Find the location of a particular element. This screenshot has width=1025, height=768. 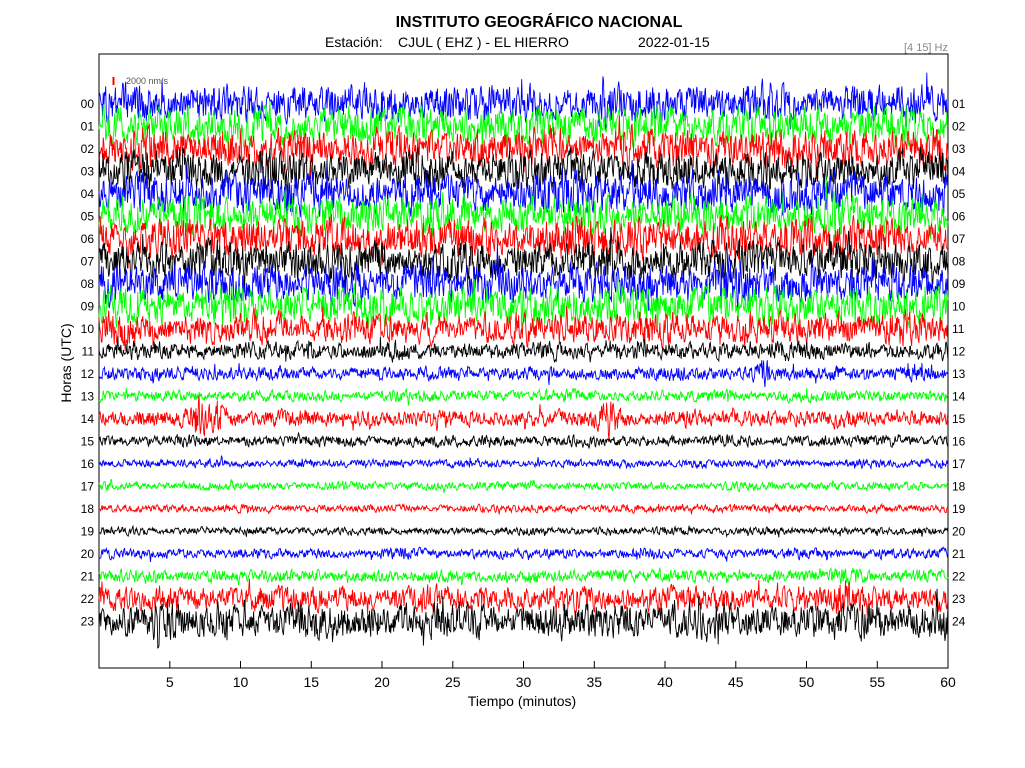

x-tick-label: 60 is located at coordinates (948, 682).